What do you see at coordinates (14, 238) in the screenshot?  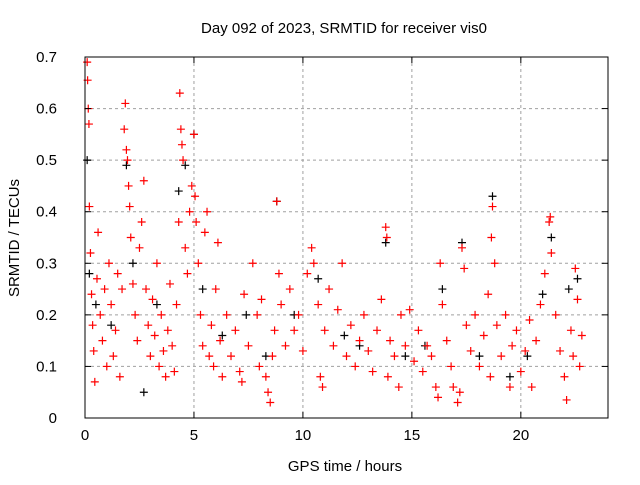 I see `y-axis-label: SRMTID / TECUs` at bounding box center [14, 238].